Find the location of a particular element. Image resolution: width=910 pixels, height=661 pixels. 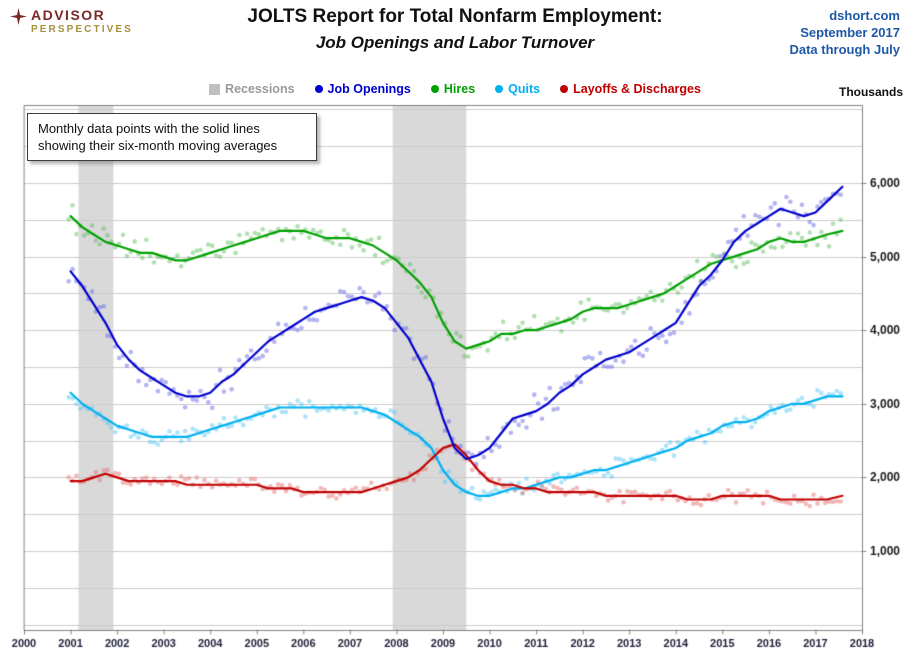

legend-item-hires: Hires is located at coordinates (453, 89).